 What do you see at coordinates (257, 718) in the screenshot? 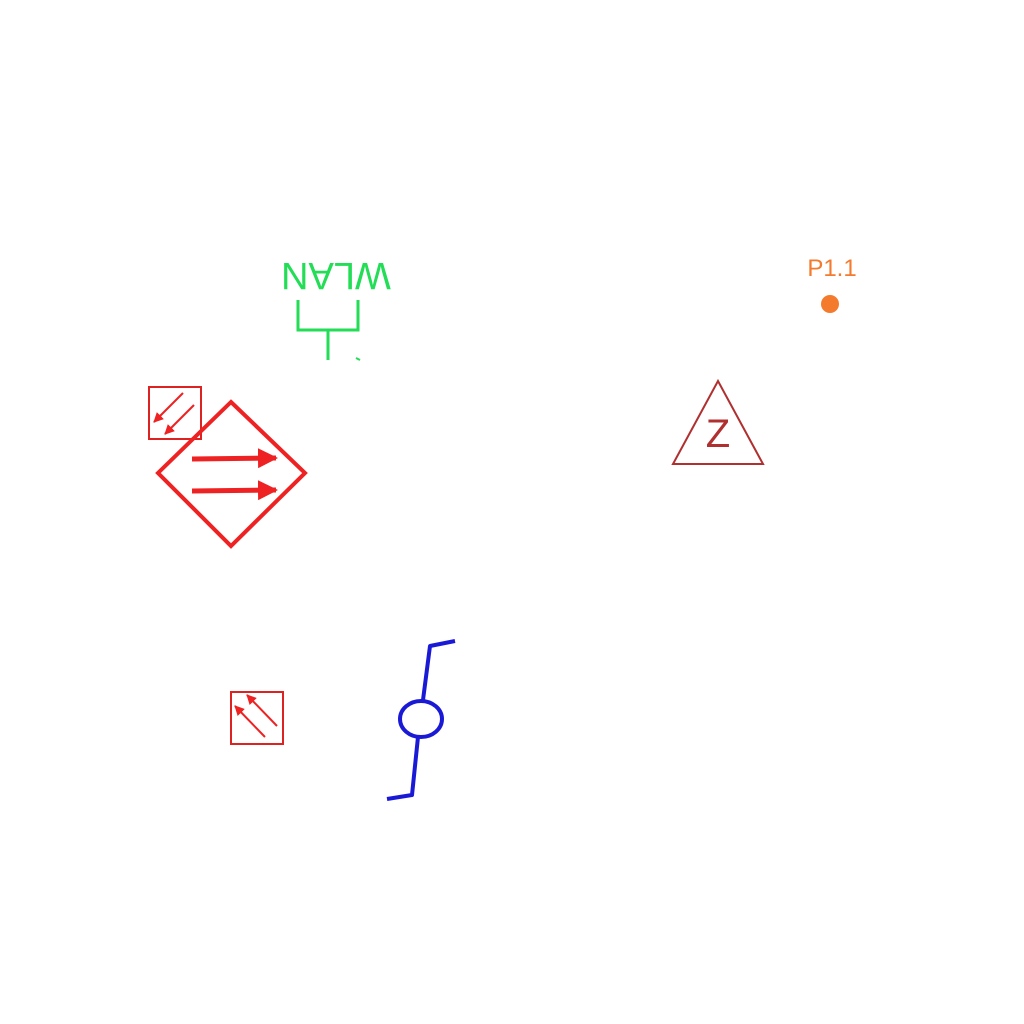
I see `diagonal-arrows-up-left-icon` at bounding box center [257, 718].